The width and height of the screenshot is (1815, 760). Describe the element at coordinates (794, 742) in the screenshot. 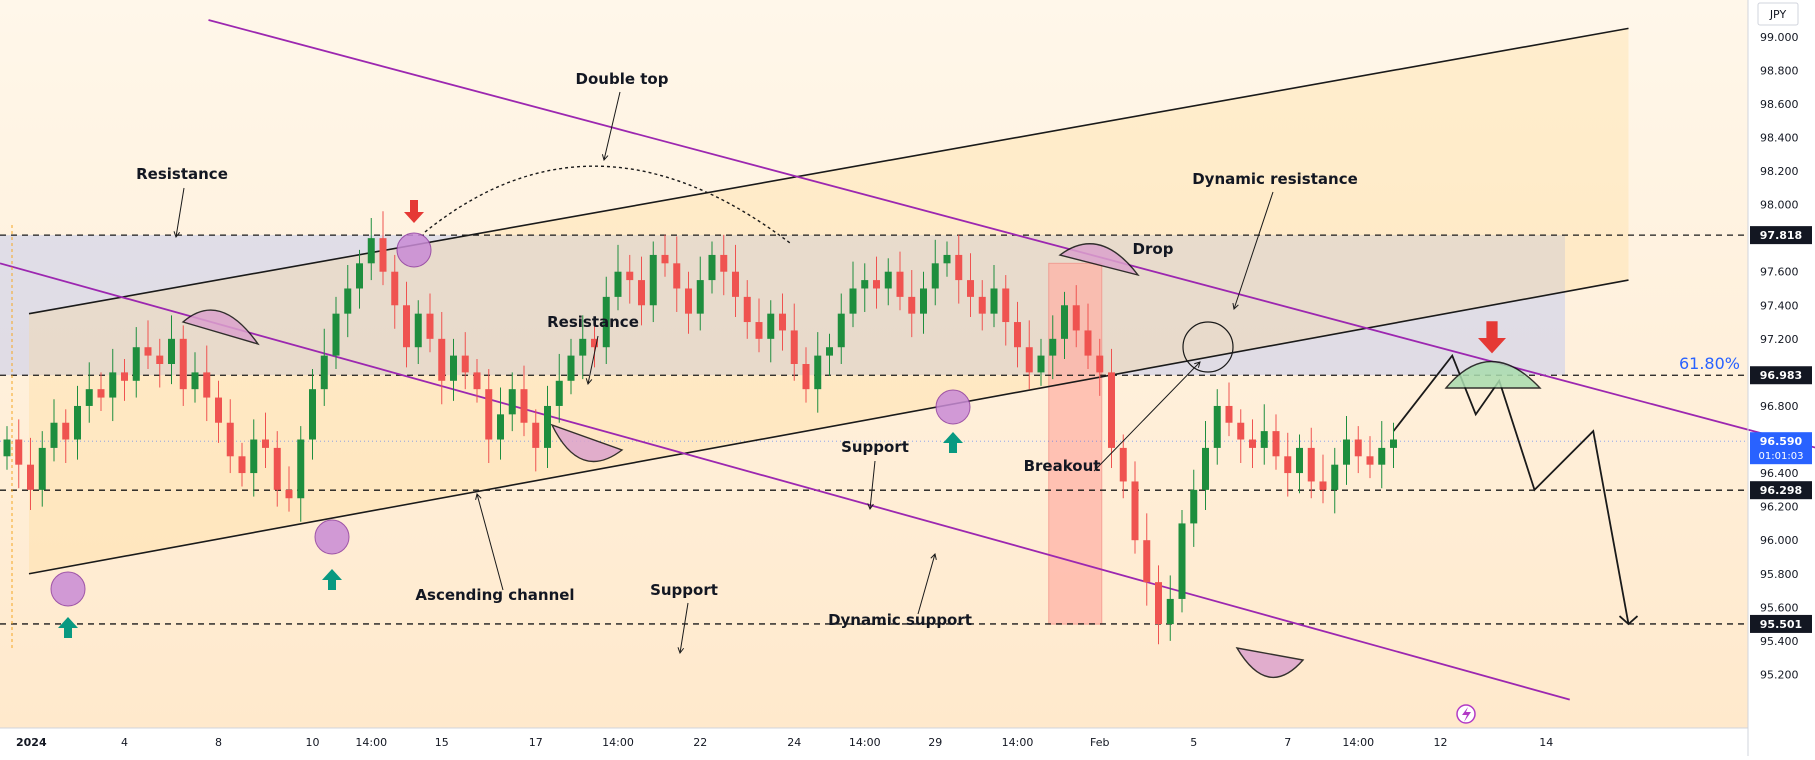

I see `time-tick-label: 24` at that location.